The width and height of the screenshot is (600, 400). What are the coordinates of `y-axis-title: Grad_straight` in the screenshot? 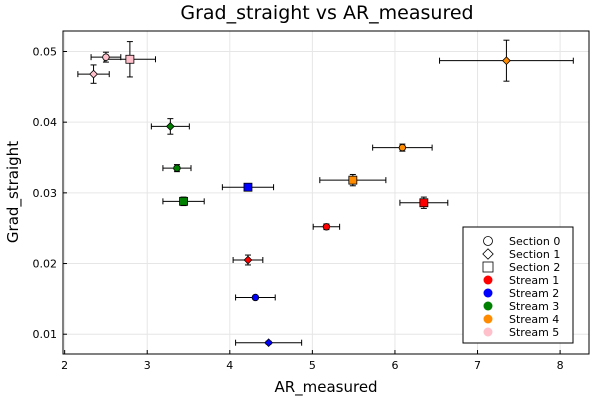 It's located at (13, 192).